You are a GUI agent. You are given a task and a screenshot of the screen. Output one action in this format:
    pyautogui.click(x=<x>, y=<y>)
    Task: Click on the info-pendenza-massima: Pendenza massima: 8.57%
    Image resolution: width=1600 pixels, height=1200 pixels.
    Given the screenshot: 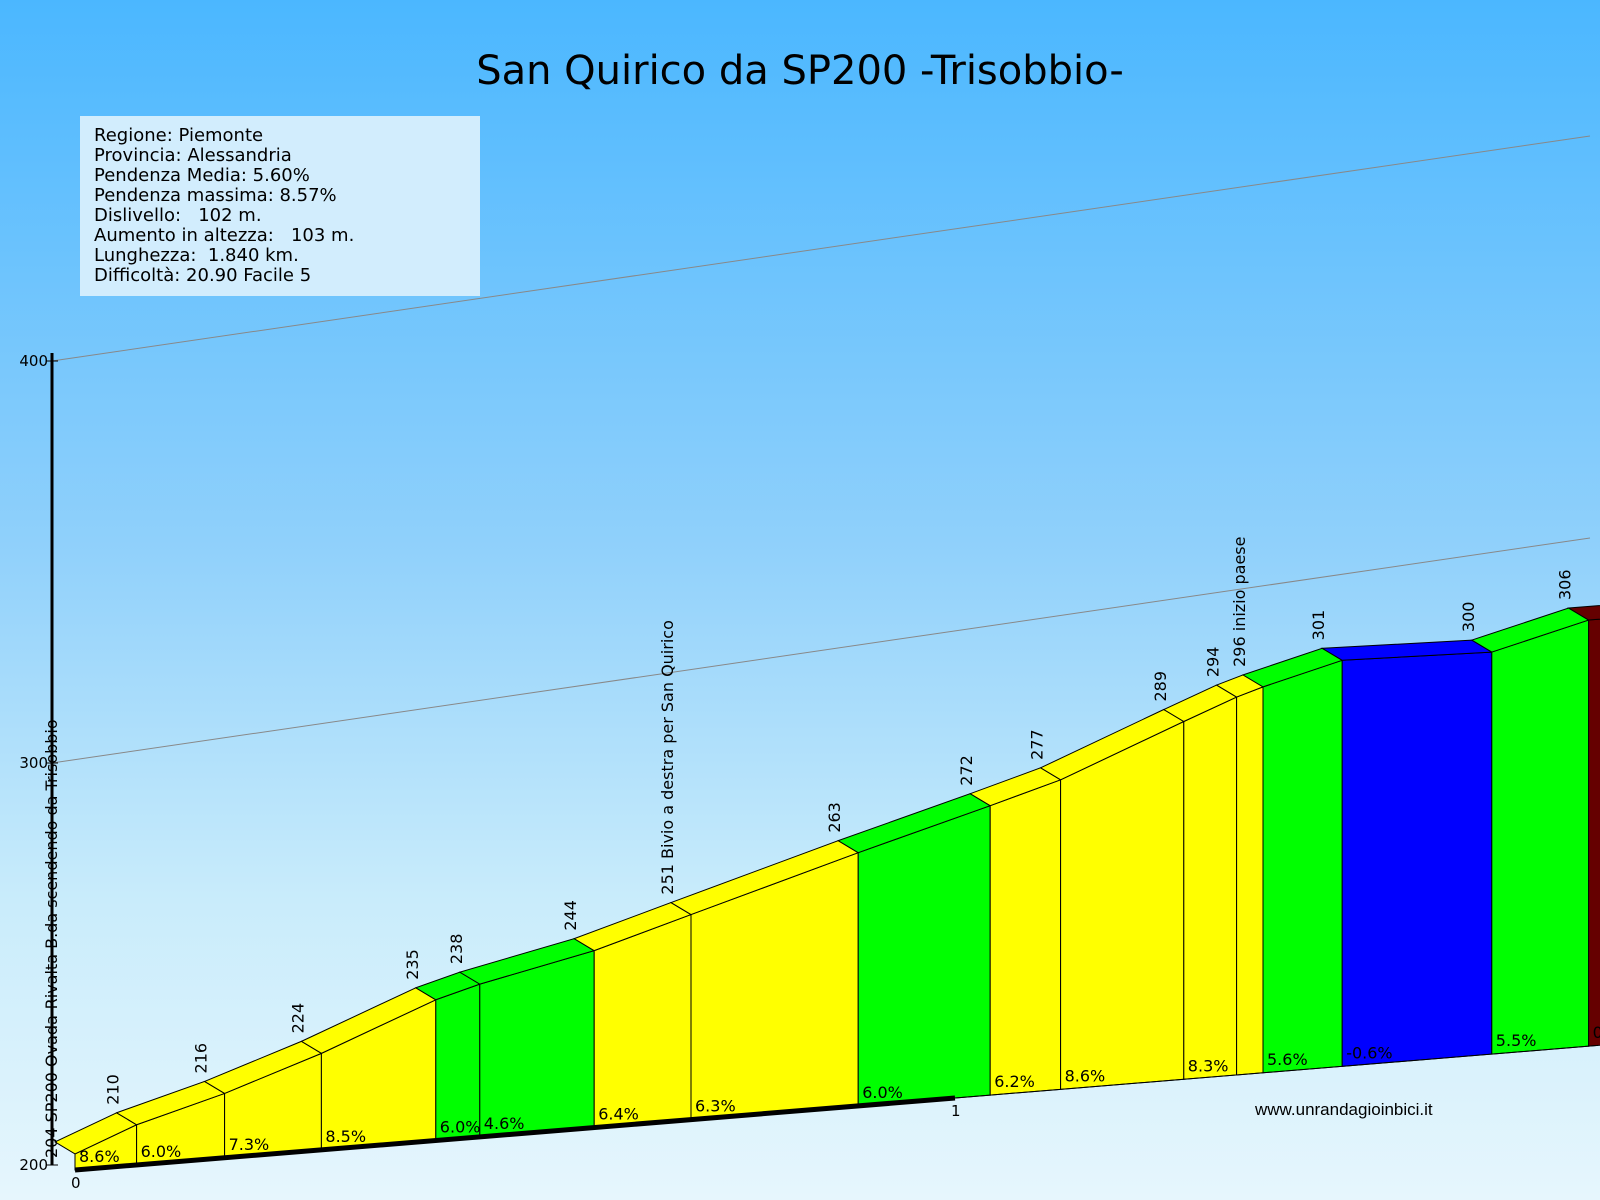 What is the action you would take?
    pyautogui.click(x=280, y=196)
    